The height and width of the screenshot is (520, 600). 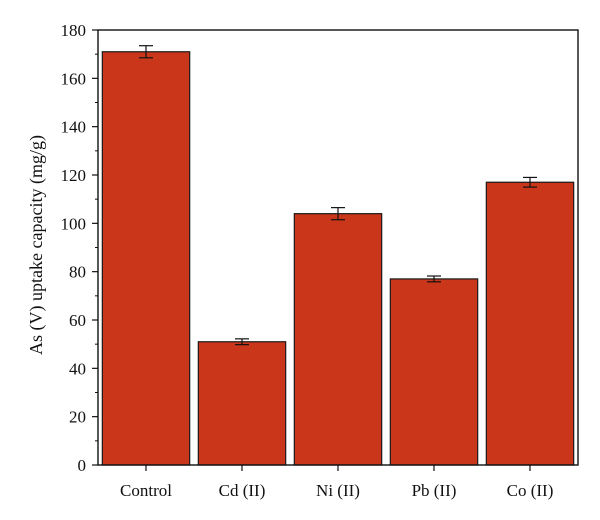 I want to click on y-tick-label: 140, so click(x=74, y=127).